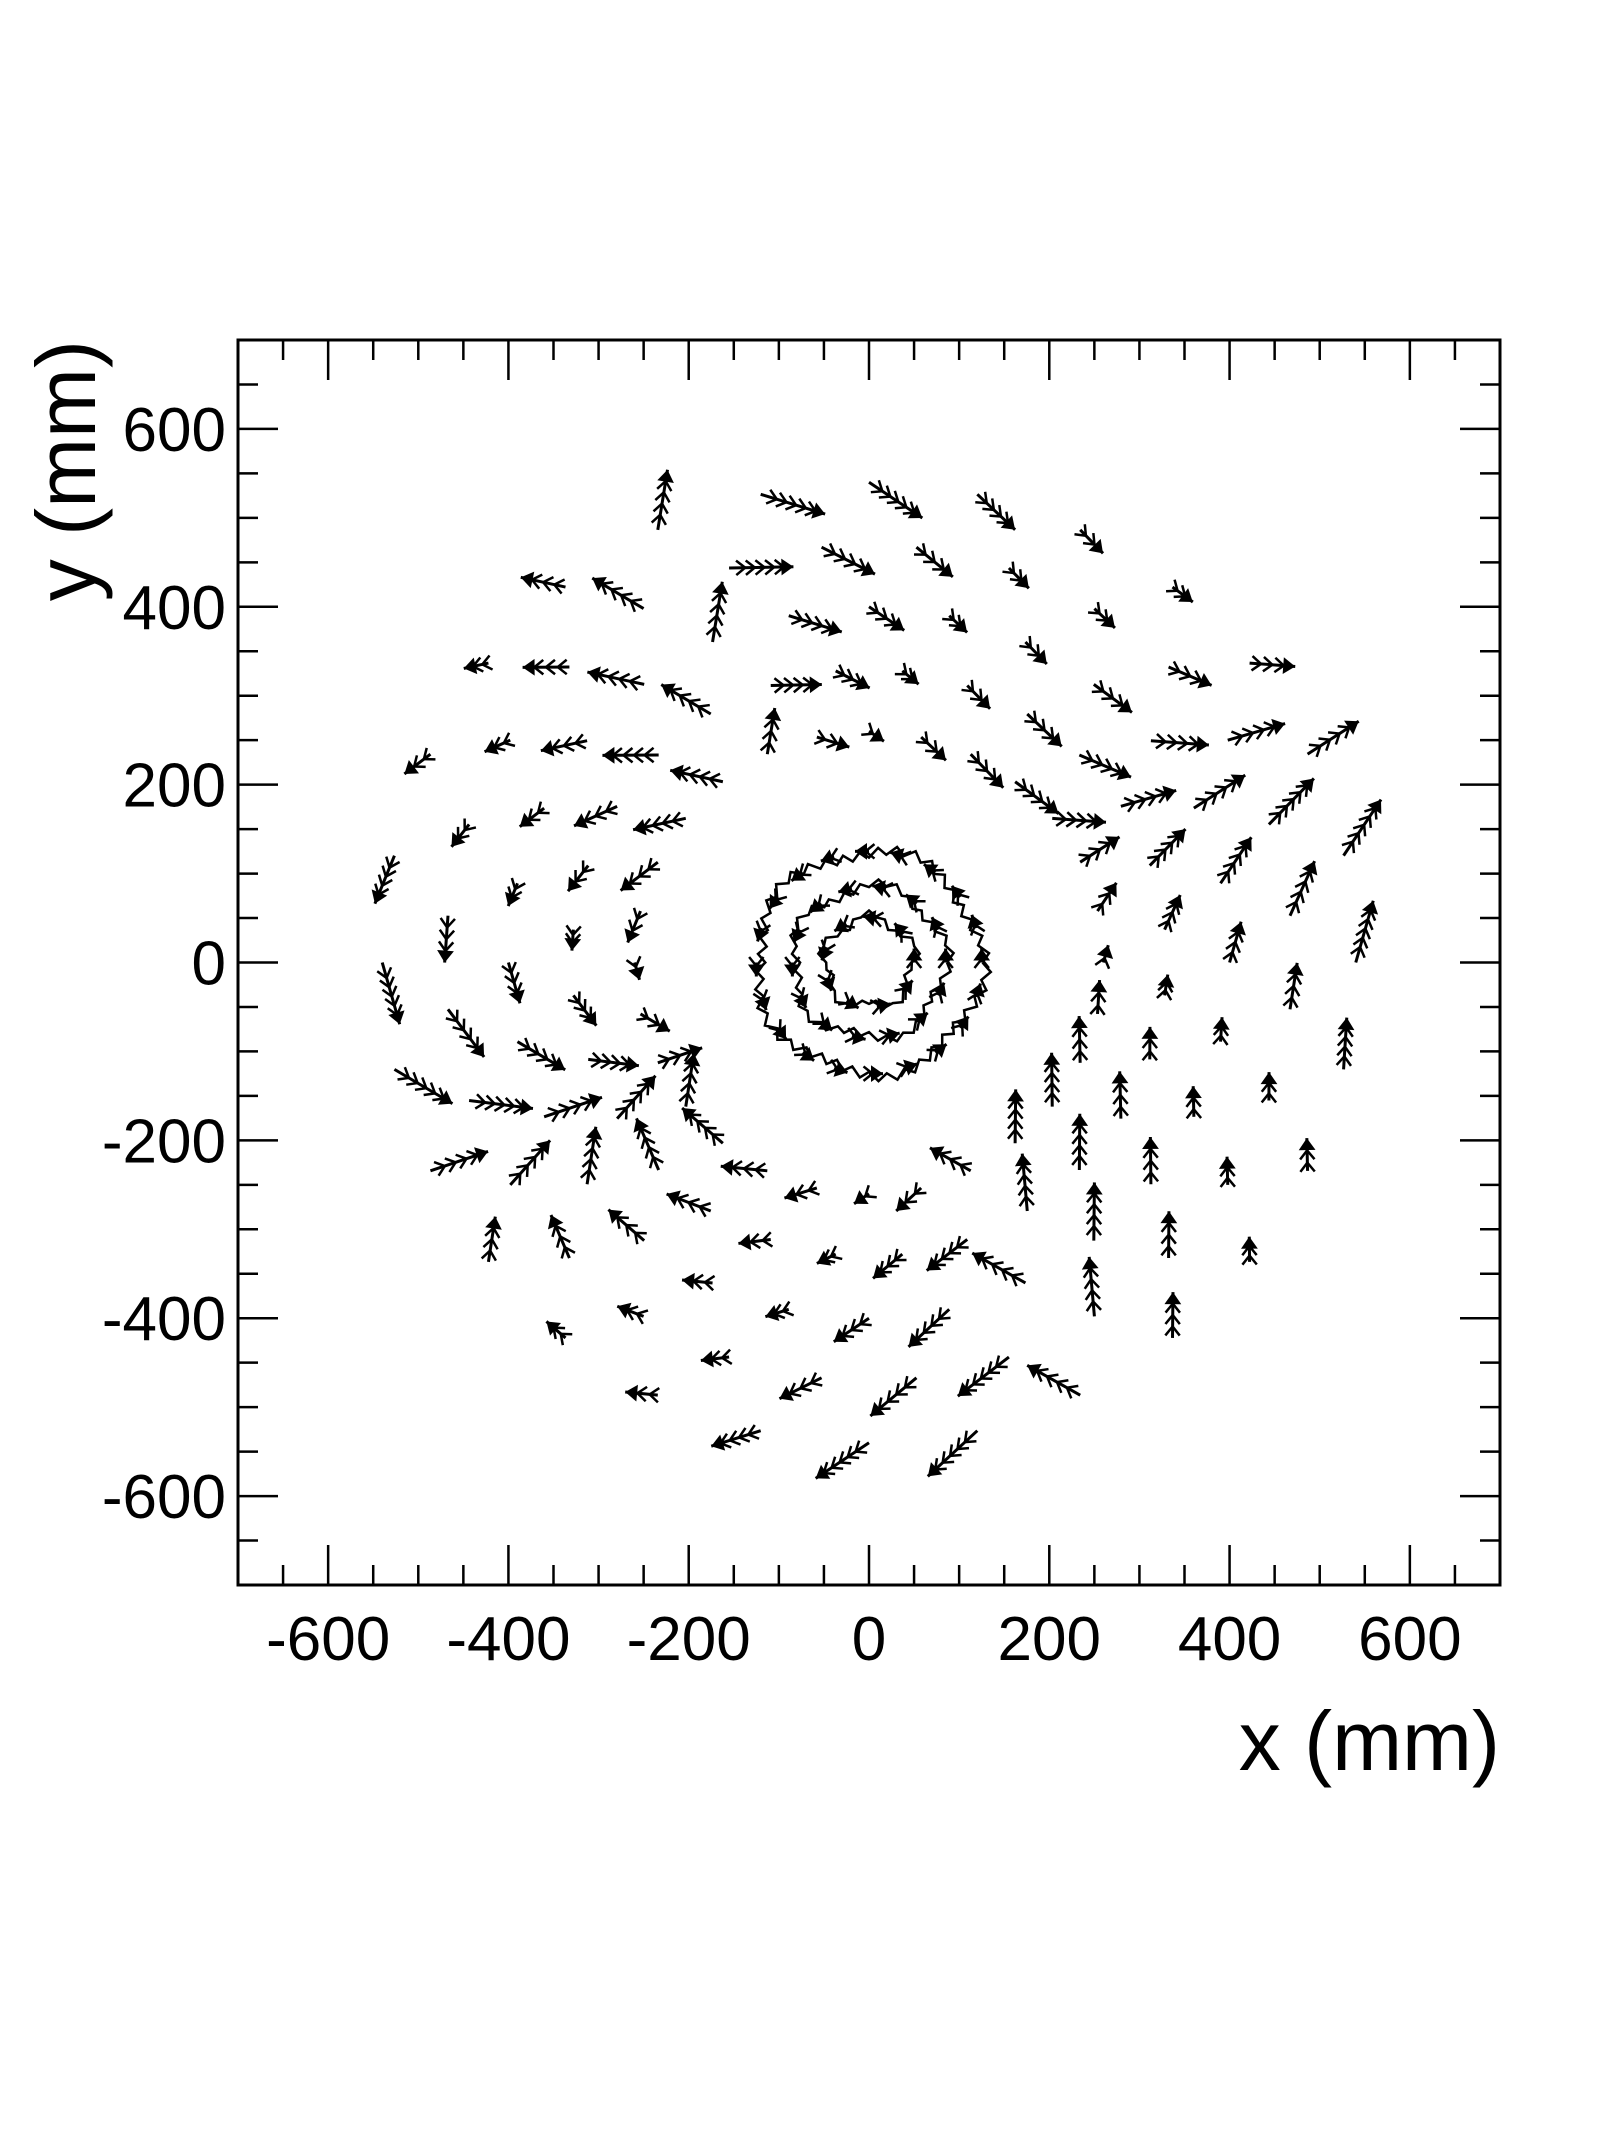 This screenshot has height=2131, width=1600. Describe the element at coordinates (1369, 1741) in the screenshot. I see `x-axis-label: x (mm)` at that location.